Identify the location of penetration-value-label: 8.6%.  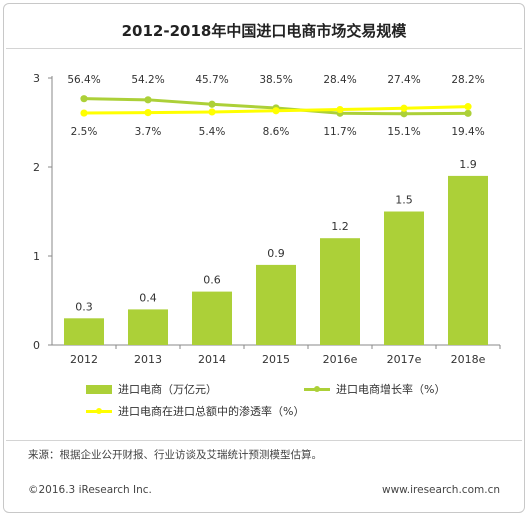
(276, 132).